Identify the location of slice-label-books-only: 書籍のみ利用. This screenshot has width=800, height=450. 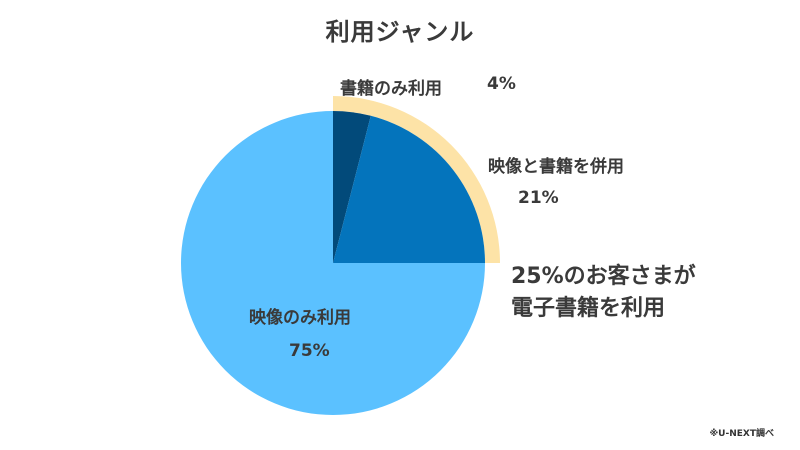
(391, 89).